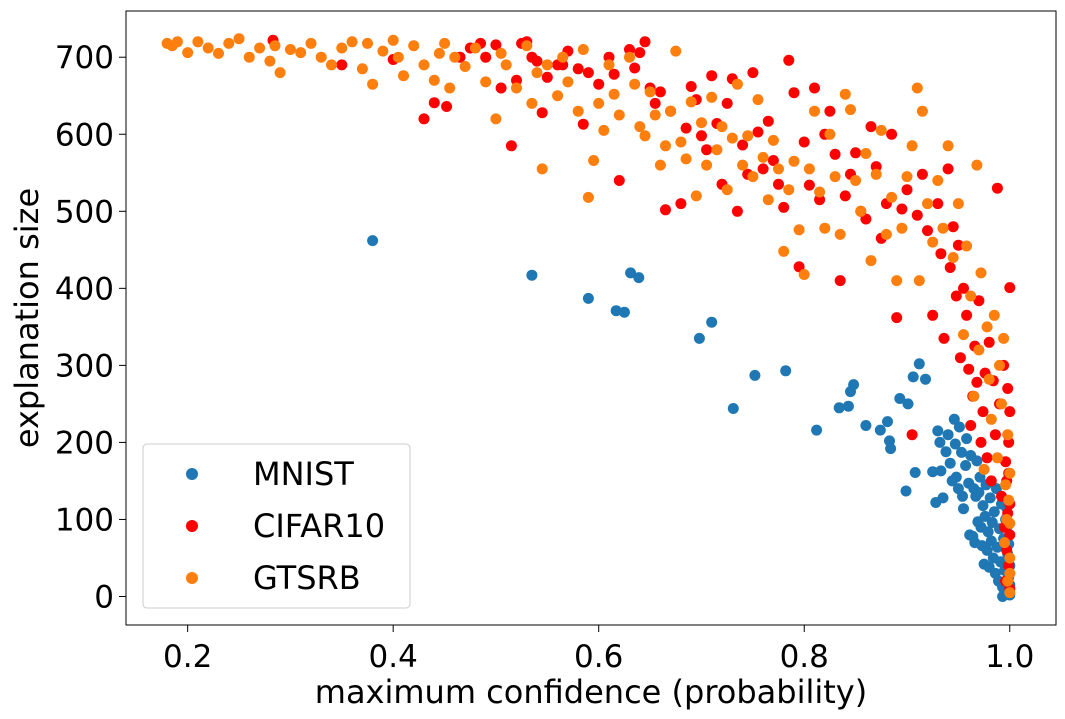 Image resolution: width=1065 pixels, height=719 pixels. I want to click on x-tick-label: 0.4, so click(393, 657).